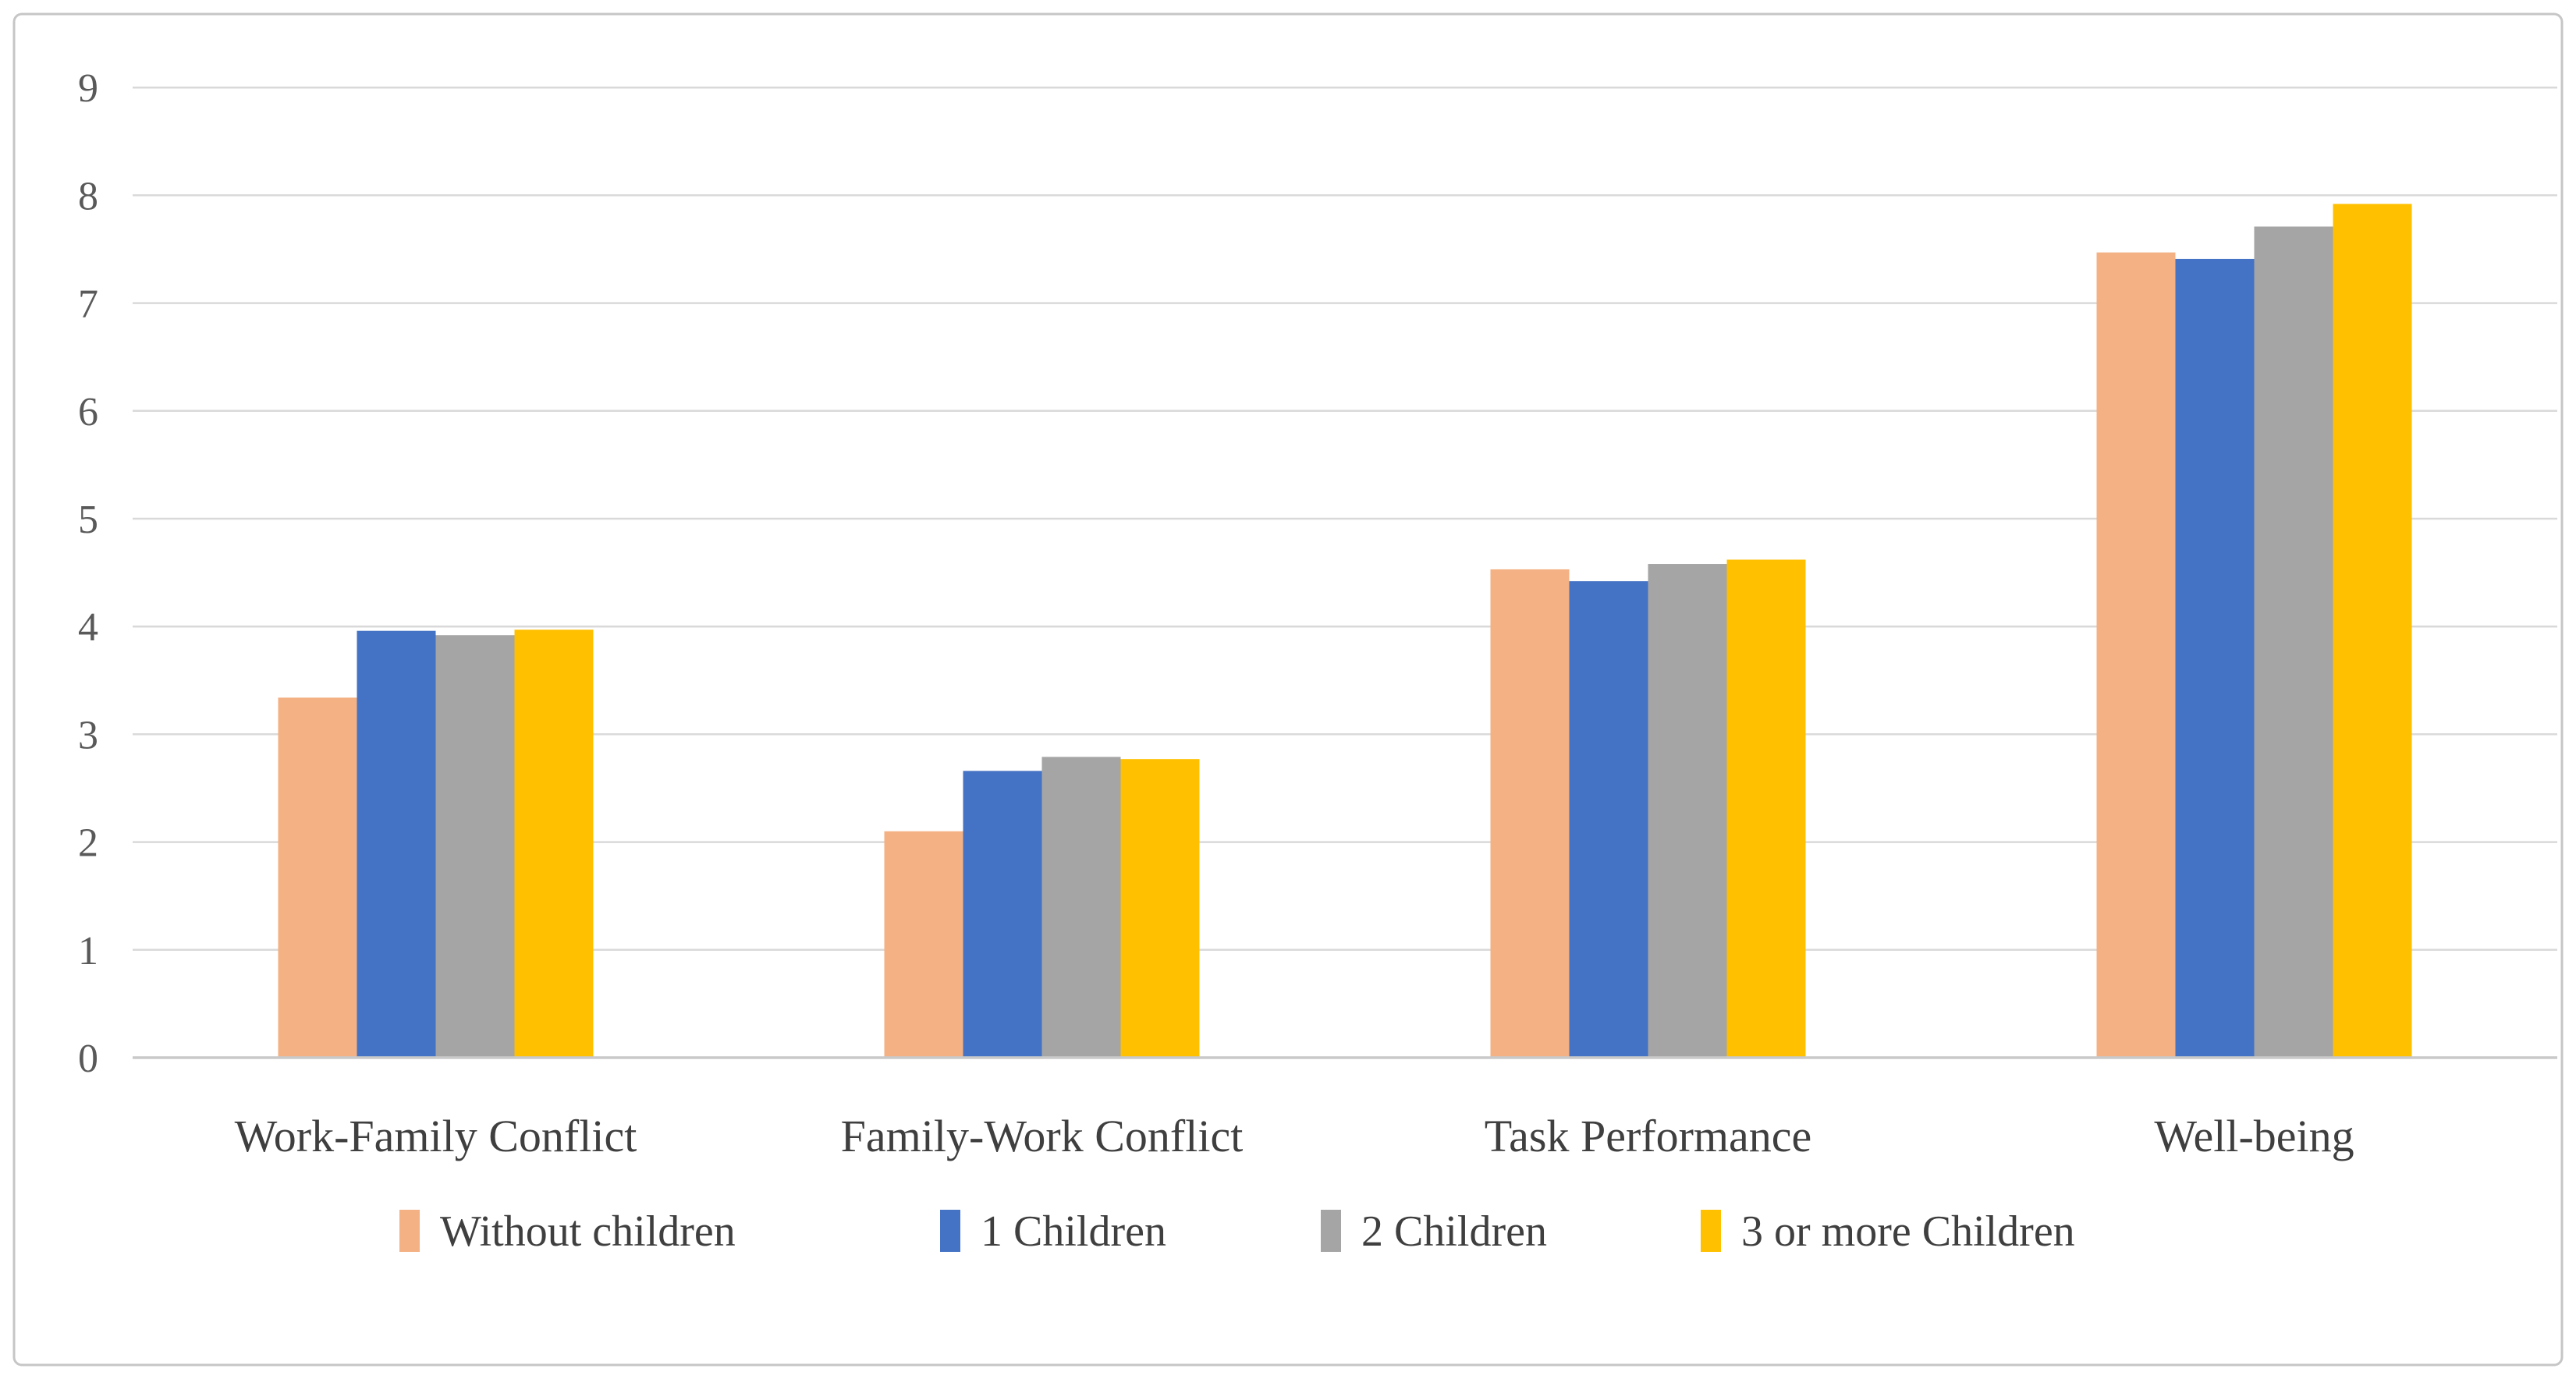  Describe the element at coordinates (2372, 631) in the screenshot. I see `bar-3-or-more-children-well-being` at that location.